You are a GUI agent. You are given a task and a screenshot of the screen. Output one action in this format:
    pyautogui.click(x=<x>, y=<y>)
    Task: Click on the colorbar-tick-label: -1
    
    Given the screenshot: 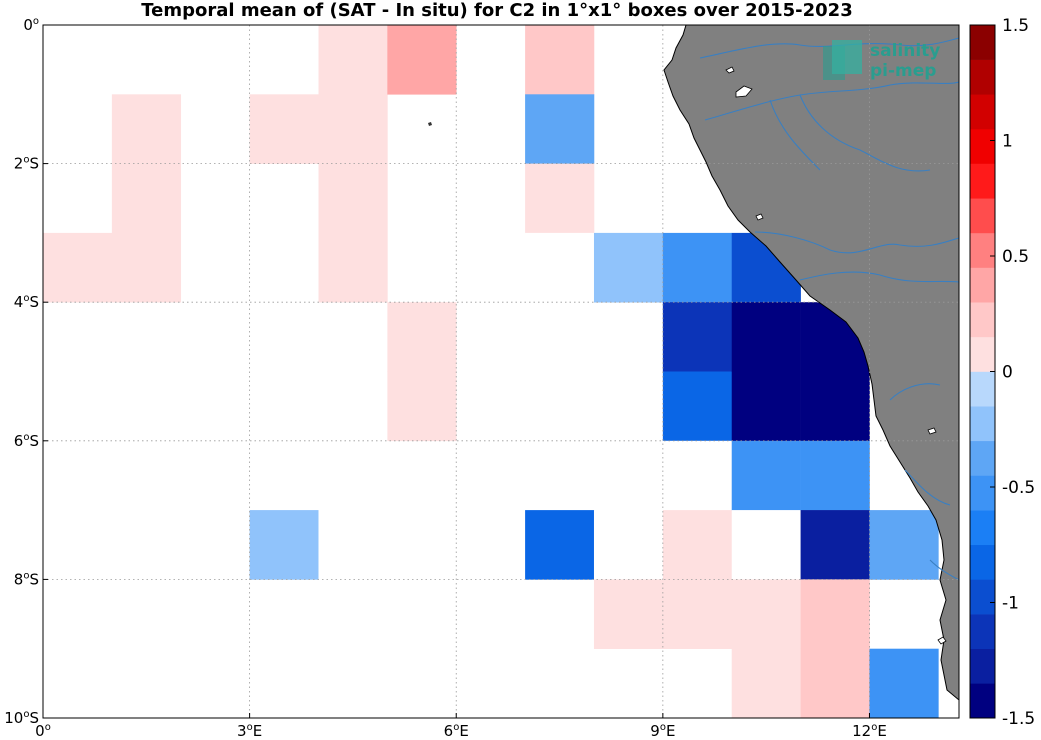 What is the action you would take?
    pyautogui.click(x=1010, y=604)
    